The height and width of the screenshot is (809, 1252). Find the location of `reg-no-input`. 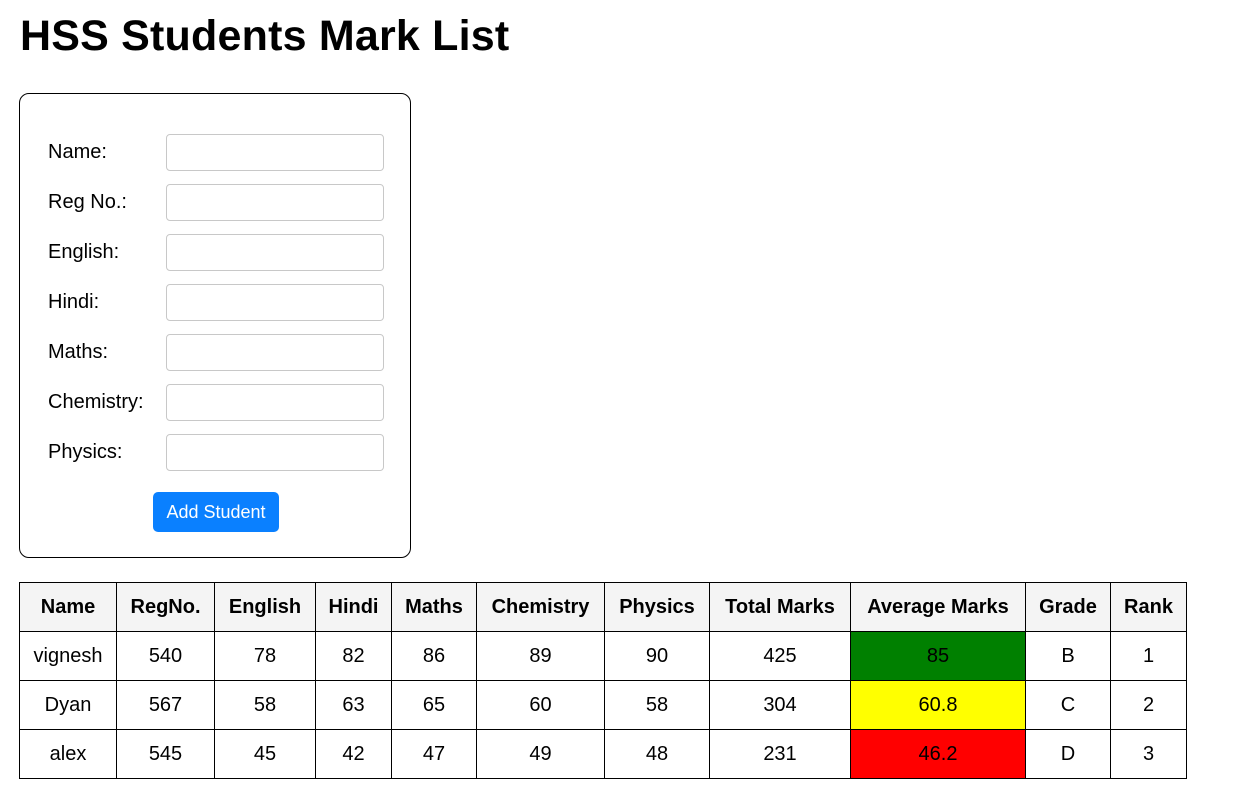

reg-no-input is located at coordinates (275, 202).